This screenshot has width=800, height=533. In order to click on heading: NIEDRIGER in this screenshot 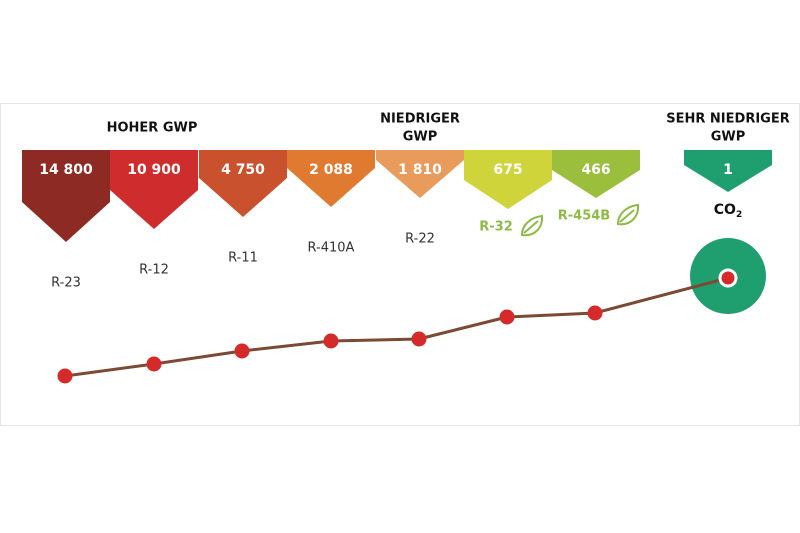, I will do `click(420, 119)`.